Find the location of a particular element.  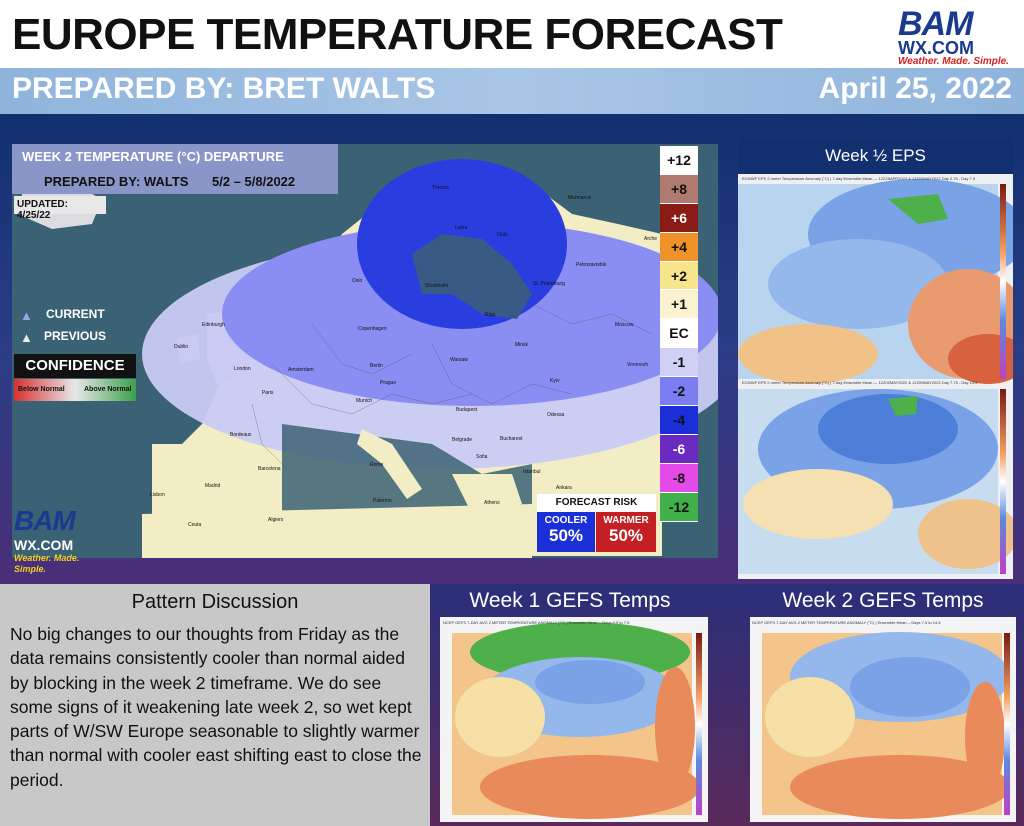

scale-cell: -4 is located at coordinates (679, 420).